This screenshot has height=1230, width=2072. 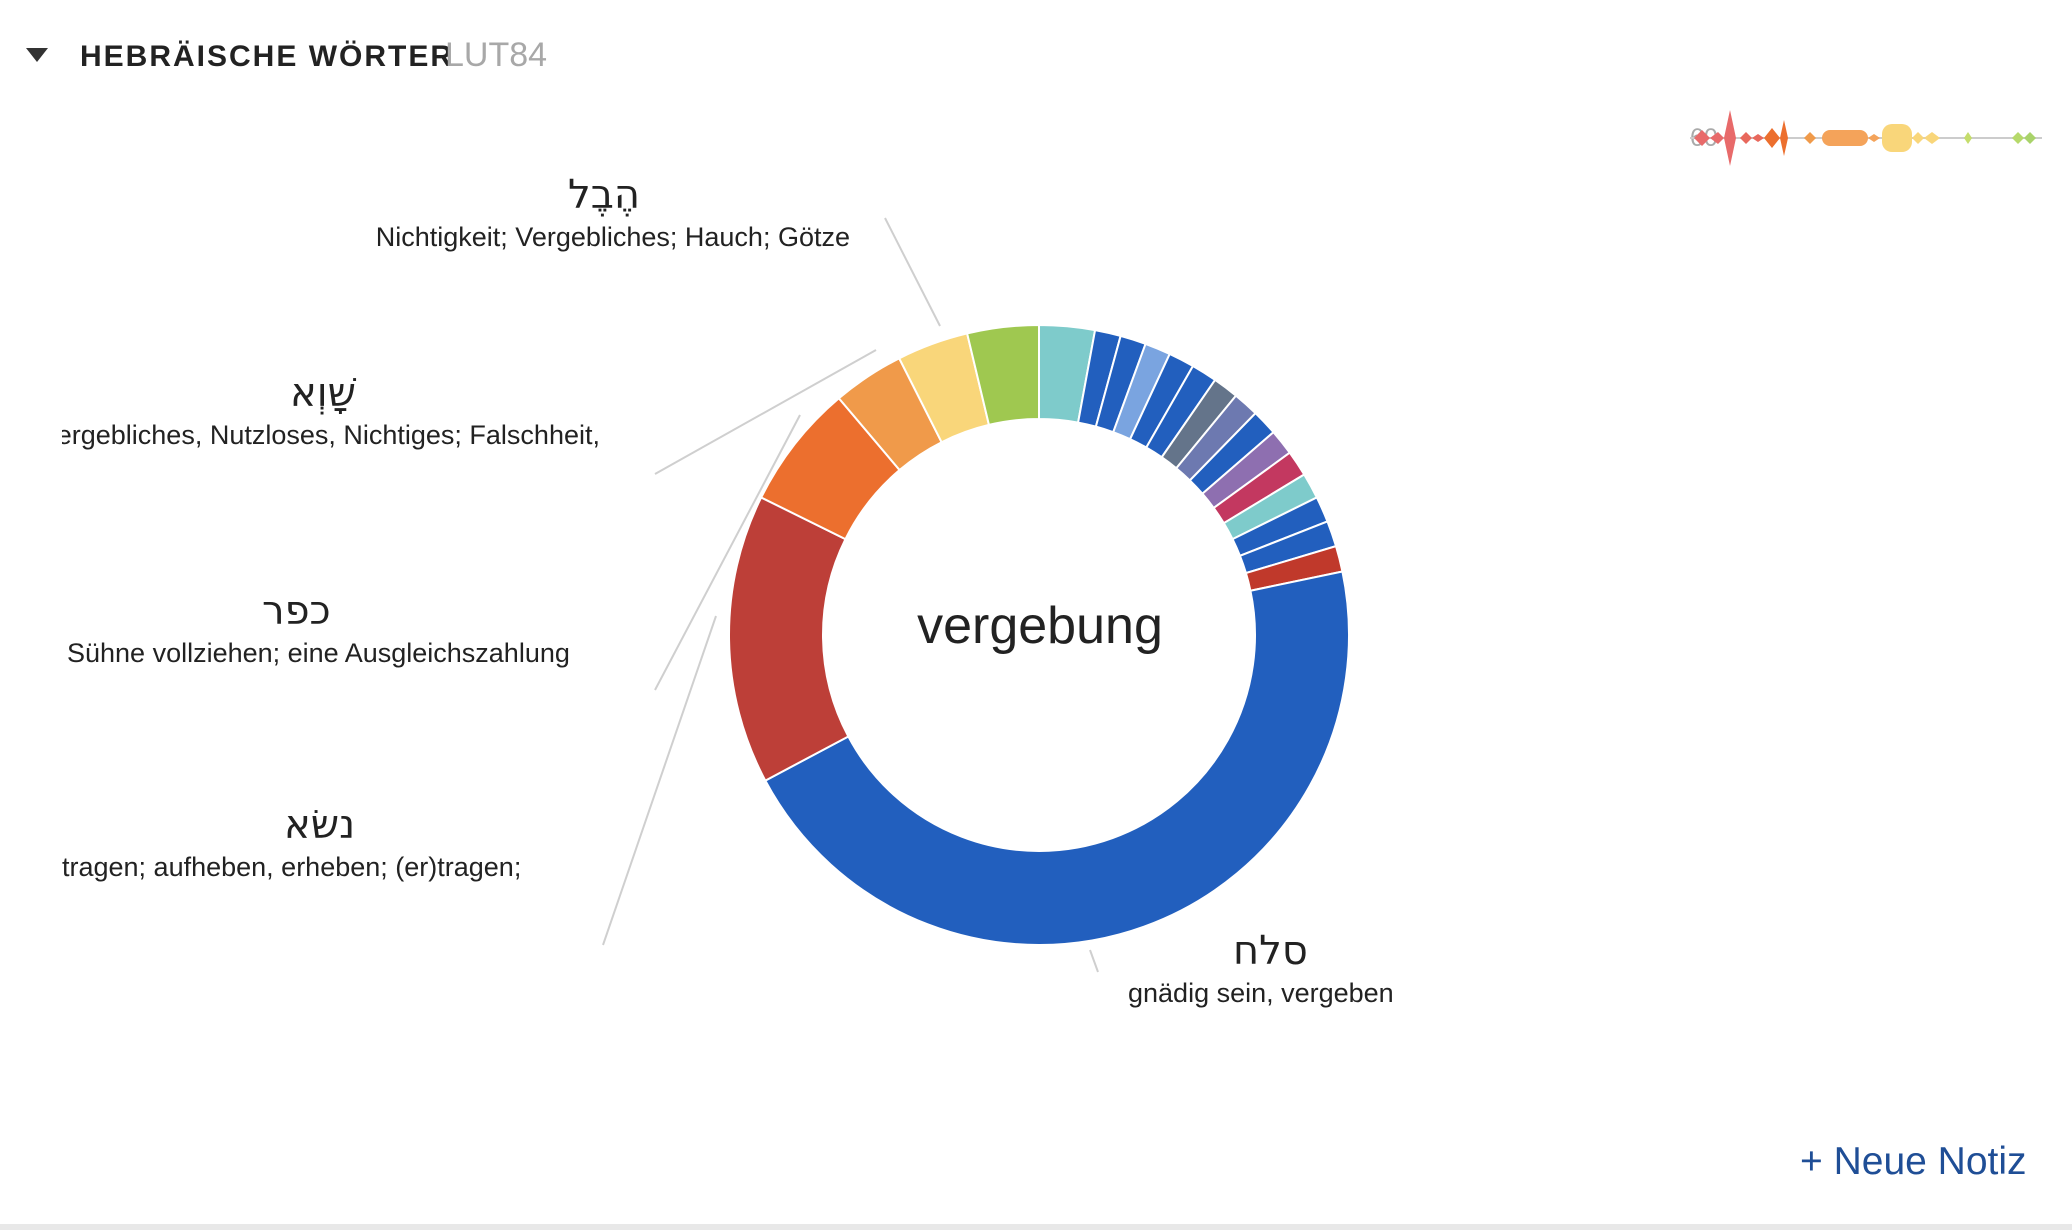 What do you see at coordinates (37, 57) in the screenshot?
I see `triangle-down-icon` at bounding box center [37, 57].